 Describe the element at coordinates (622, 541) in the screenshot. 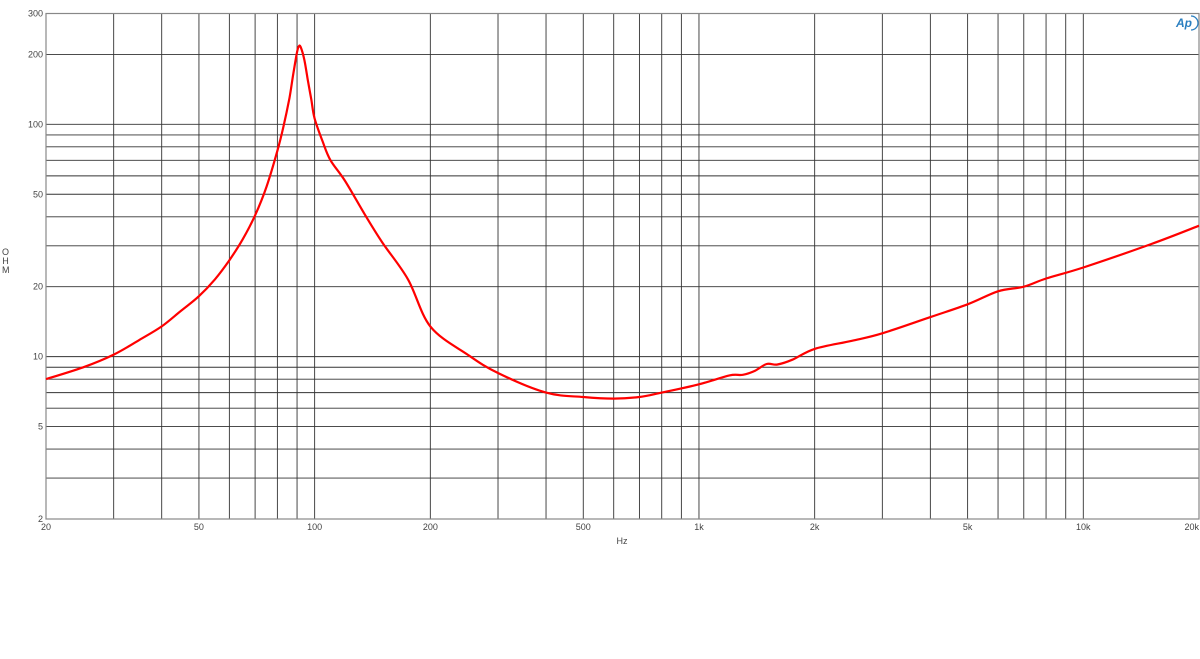

I see `x-axis-label: Hz` at that location.